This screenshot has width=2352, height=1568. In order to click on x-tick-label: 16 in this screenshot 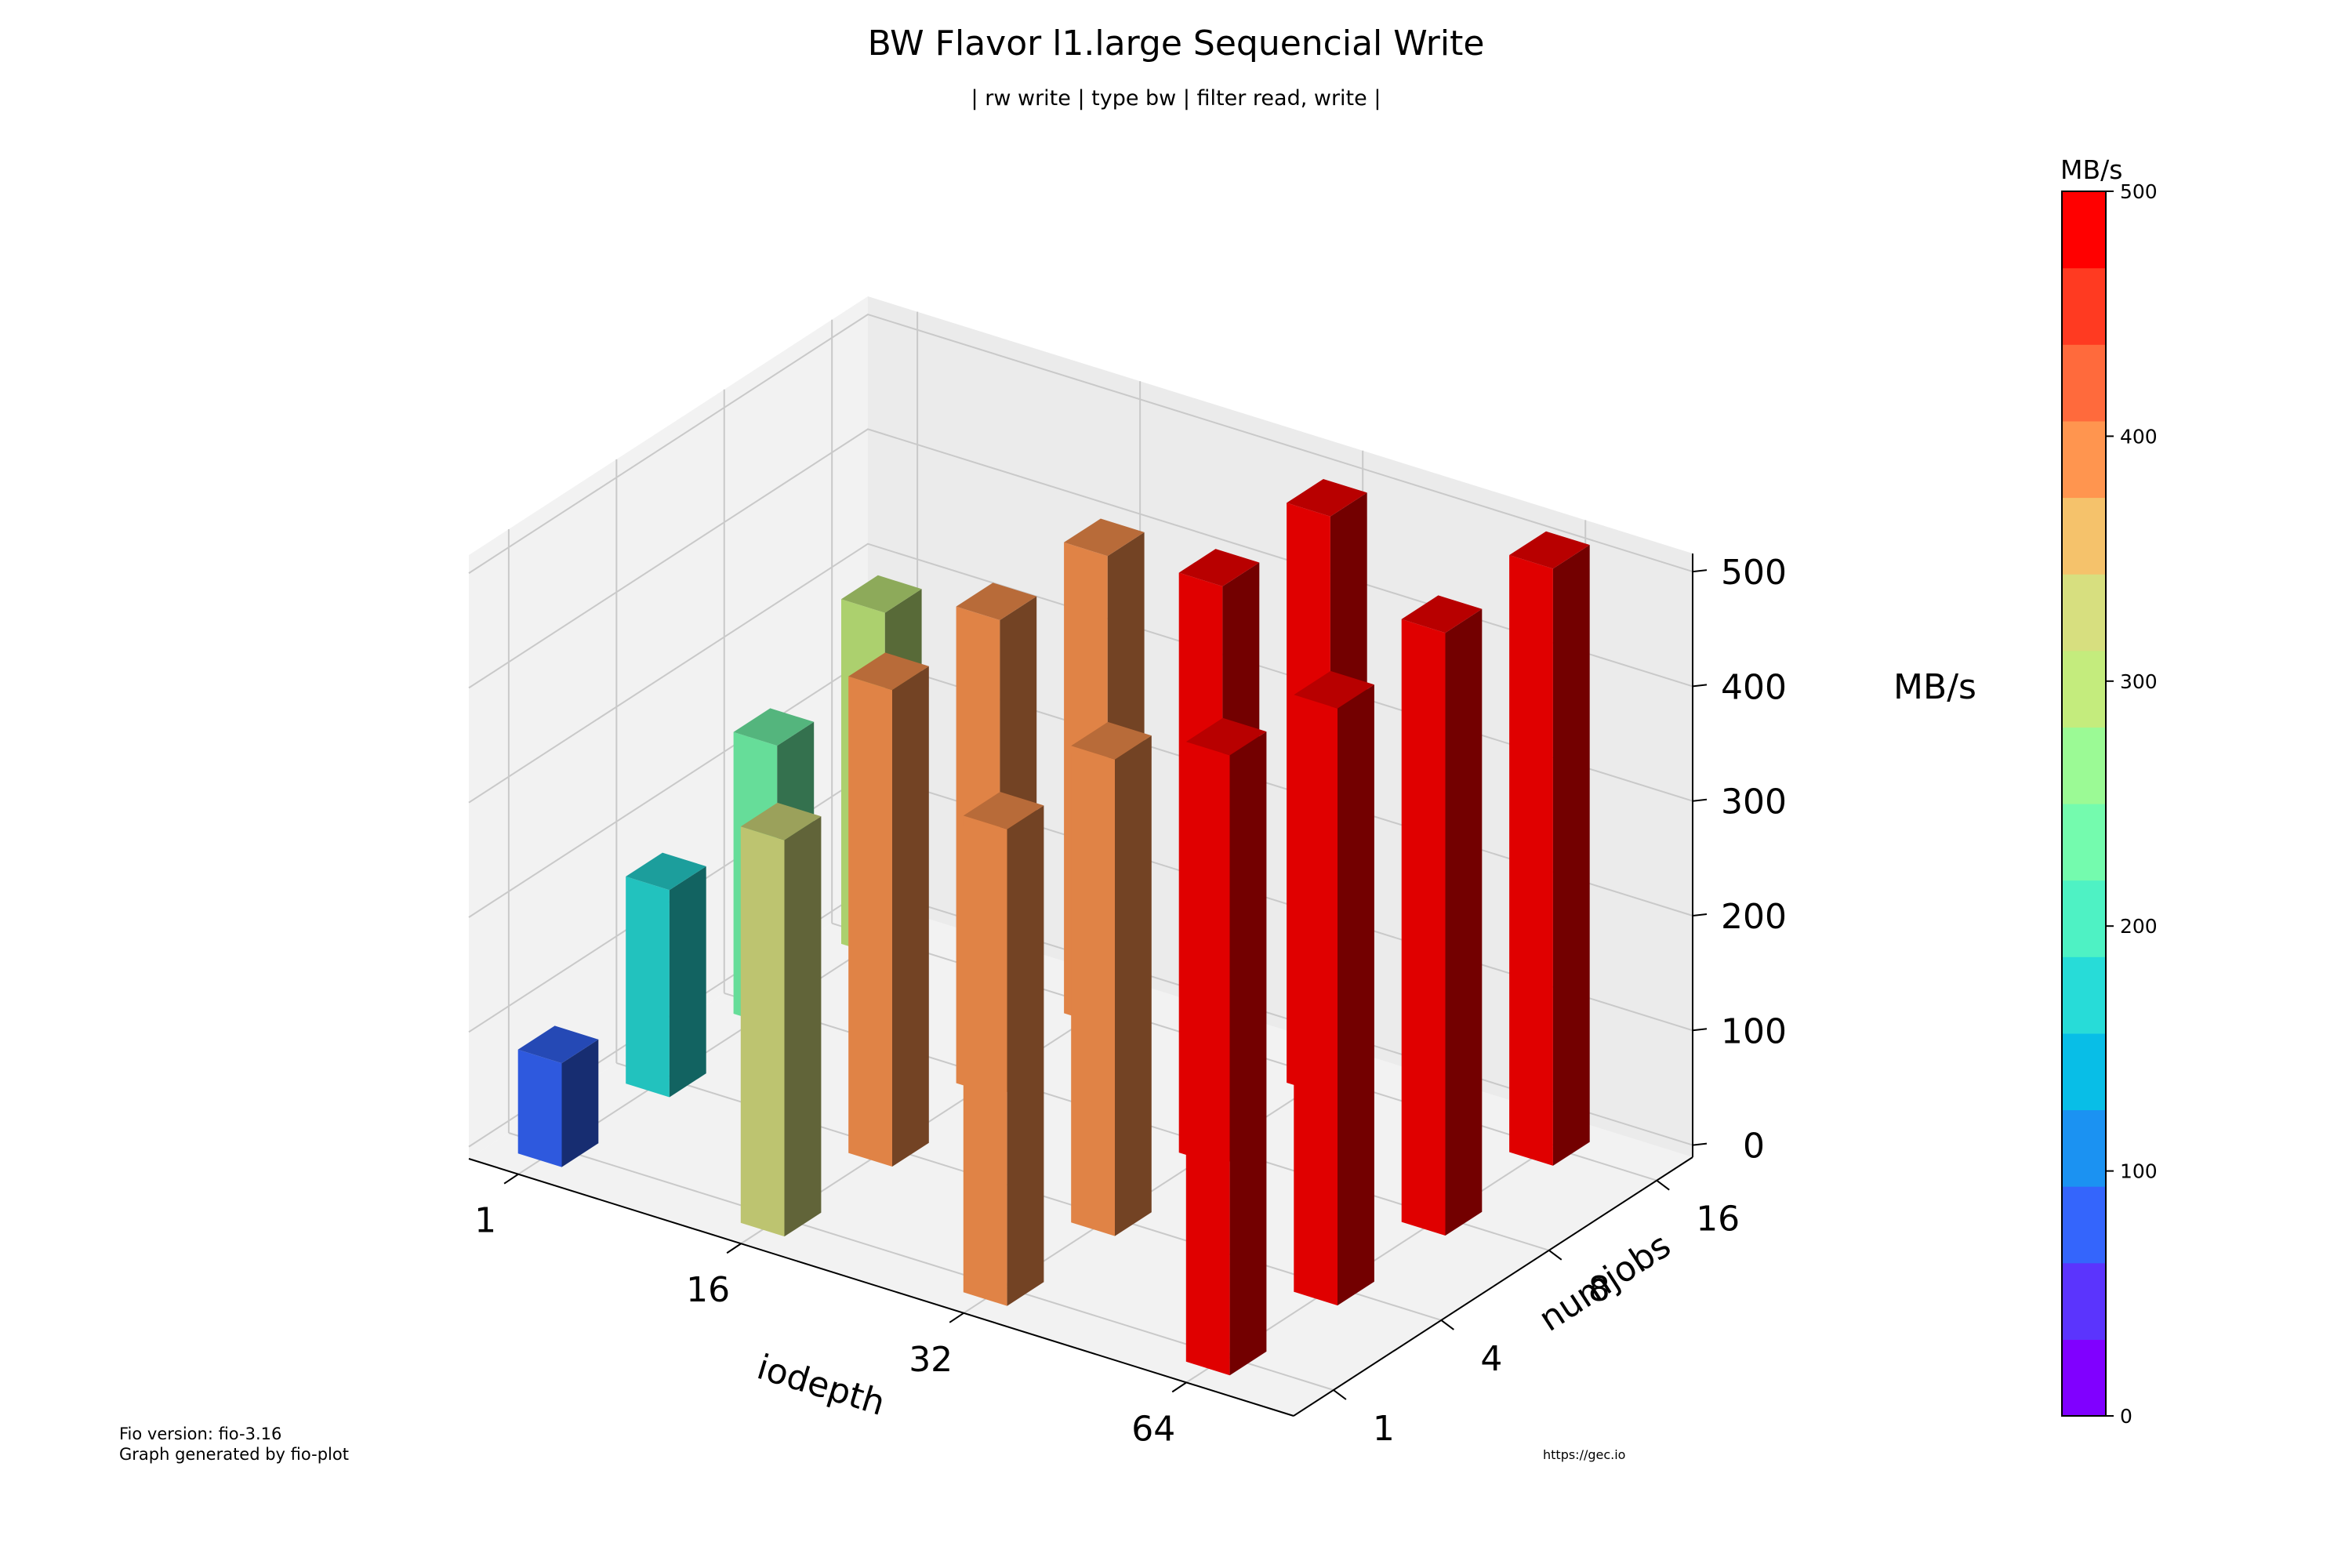, I will do `click(708, 1290)`.